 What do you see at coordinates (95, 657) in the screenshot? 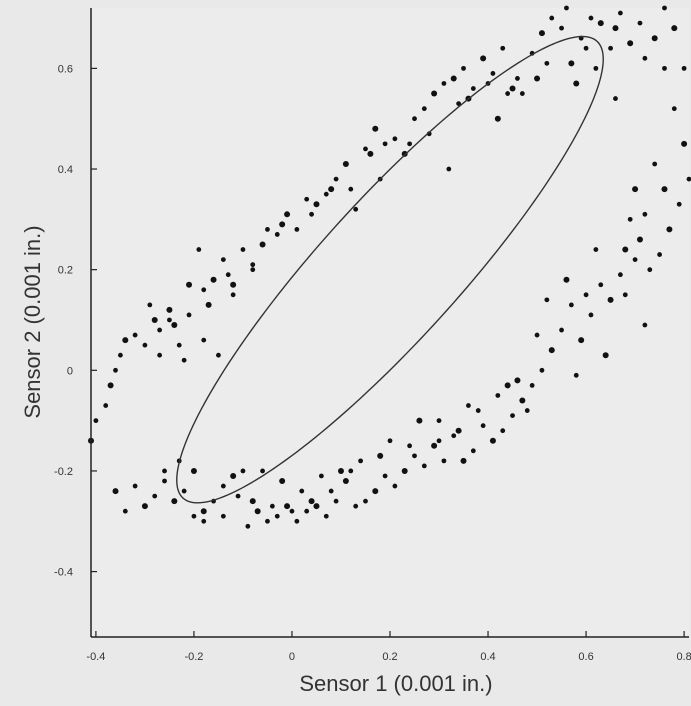
I see `x-tick-label: -0.4` at bounding box center [95, 657].